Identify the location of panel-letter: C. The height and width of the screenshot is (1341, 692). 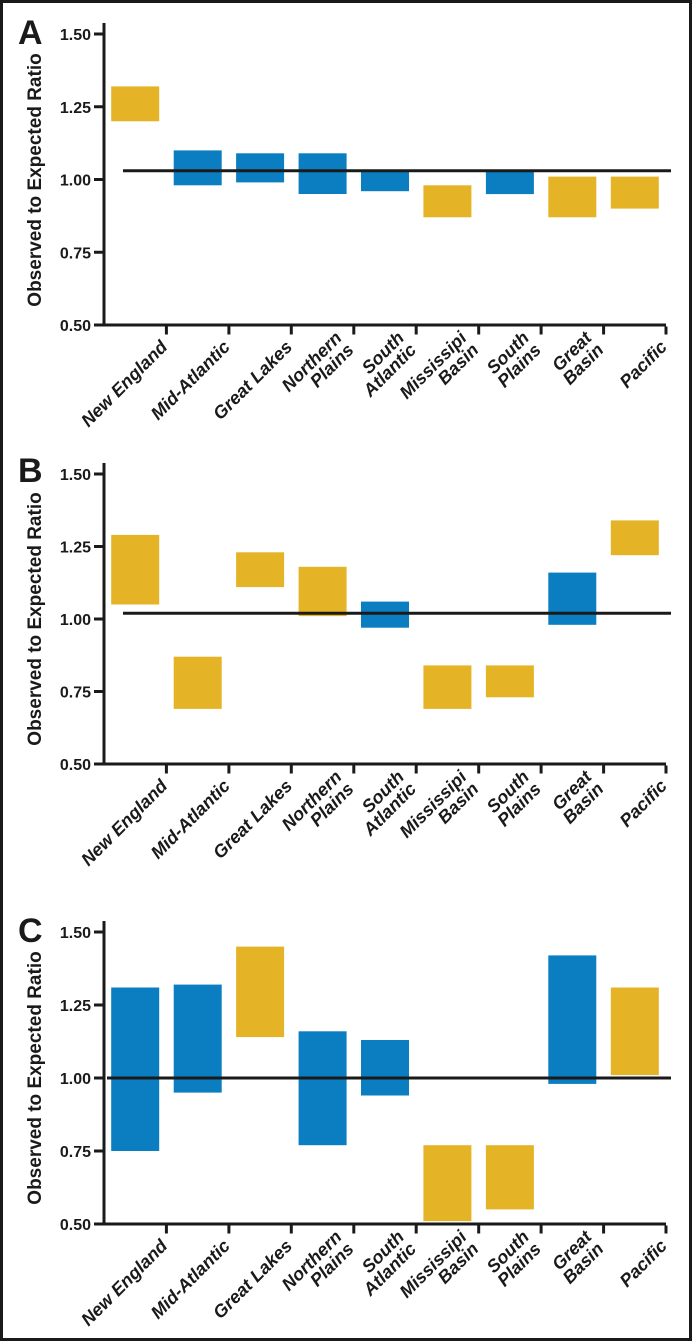
(30, 931).